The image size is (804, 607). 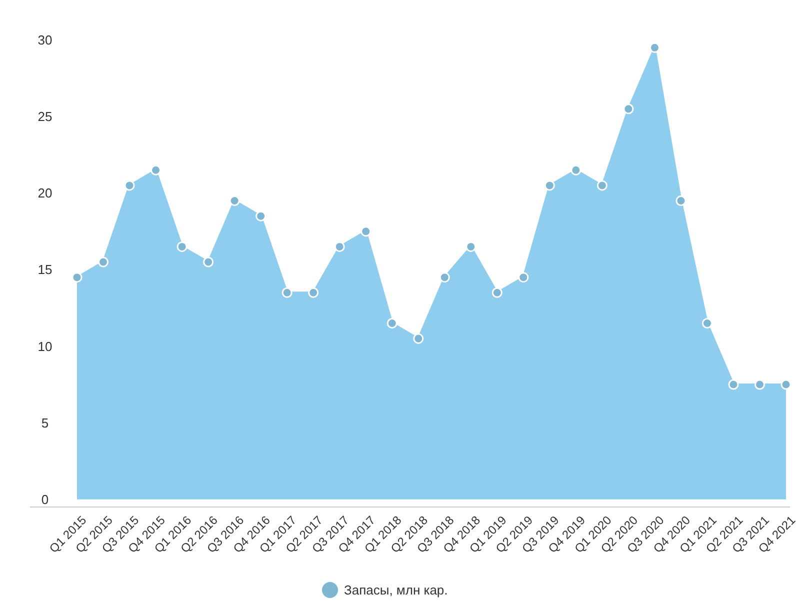 What do you see at coordinates (45, 193) in the screenshot?
I see `y-tick-label: 20` at bounding box center [45, 193].